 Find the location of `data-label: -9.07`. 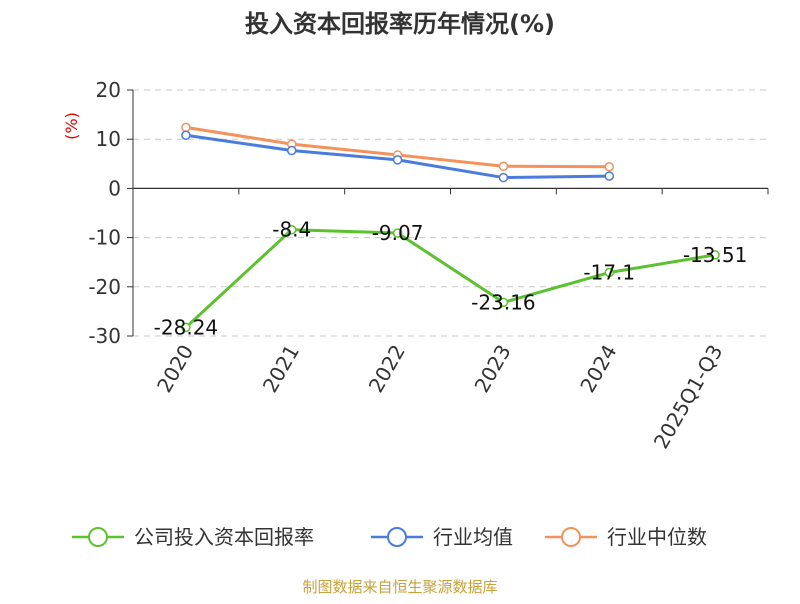

data-label: -9.07 is located at coordinates (398, 233).